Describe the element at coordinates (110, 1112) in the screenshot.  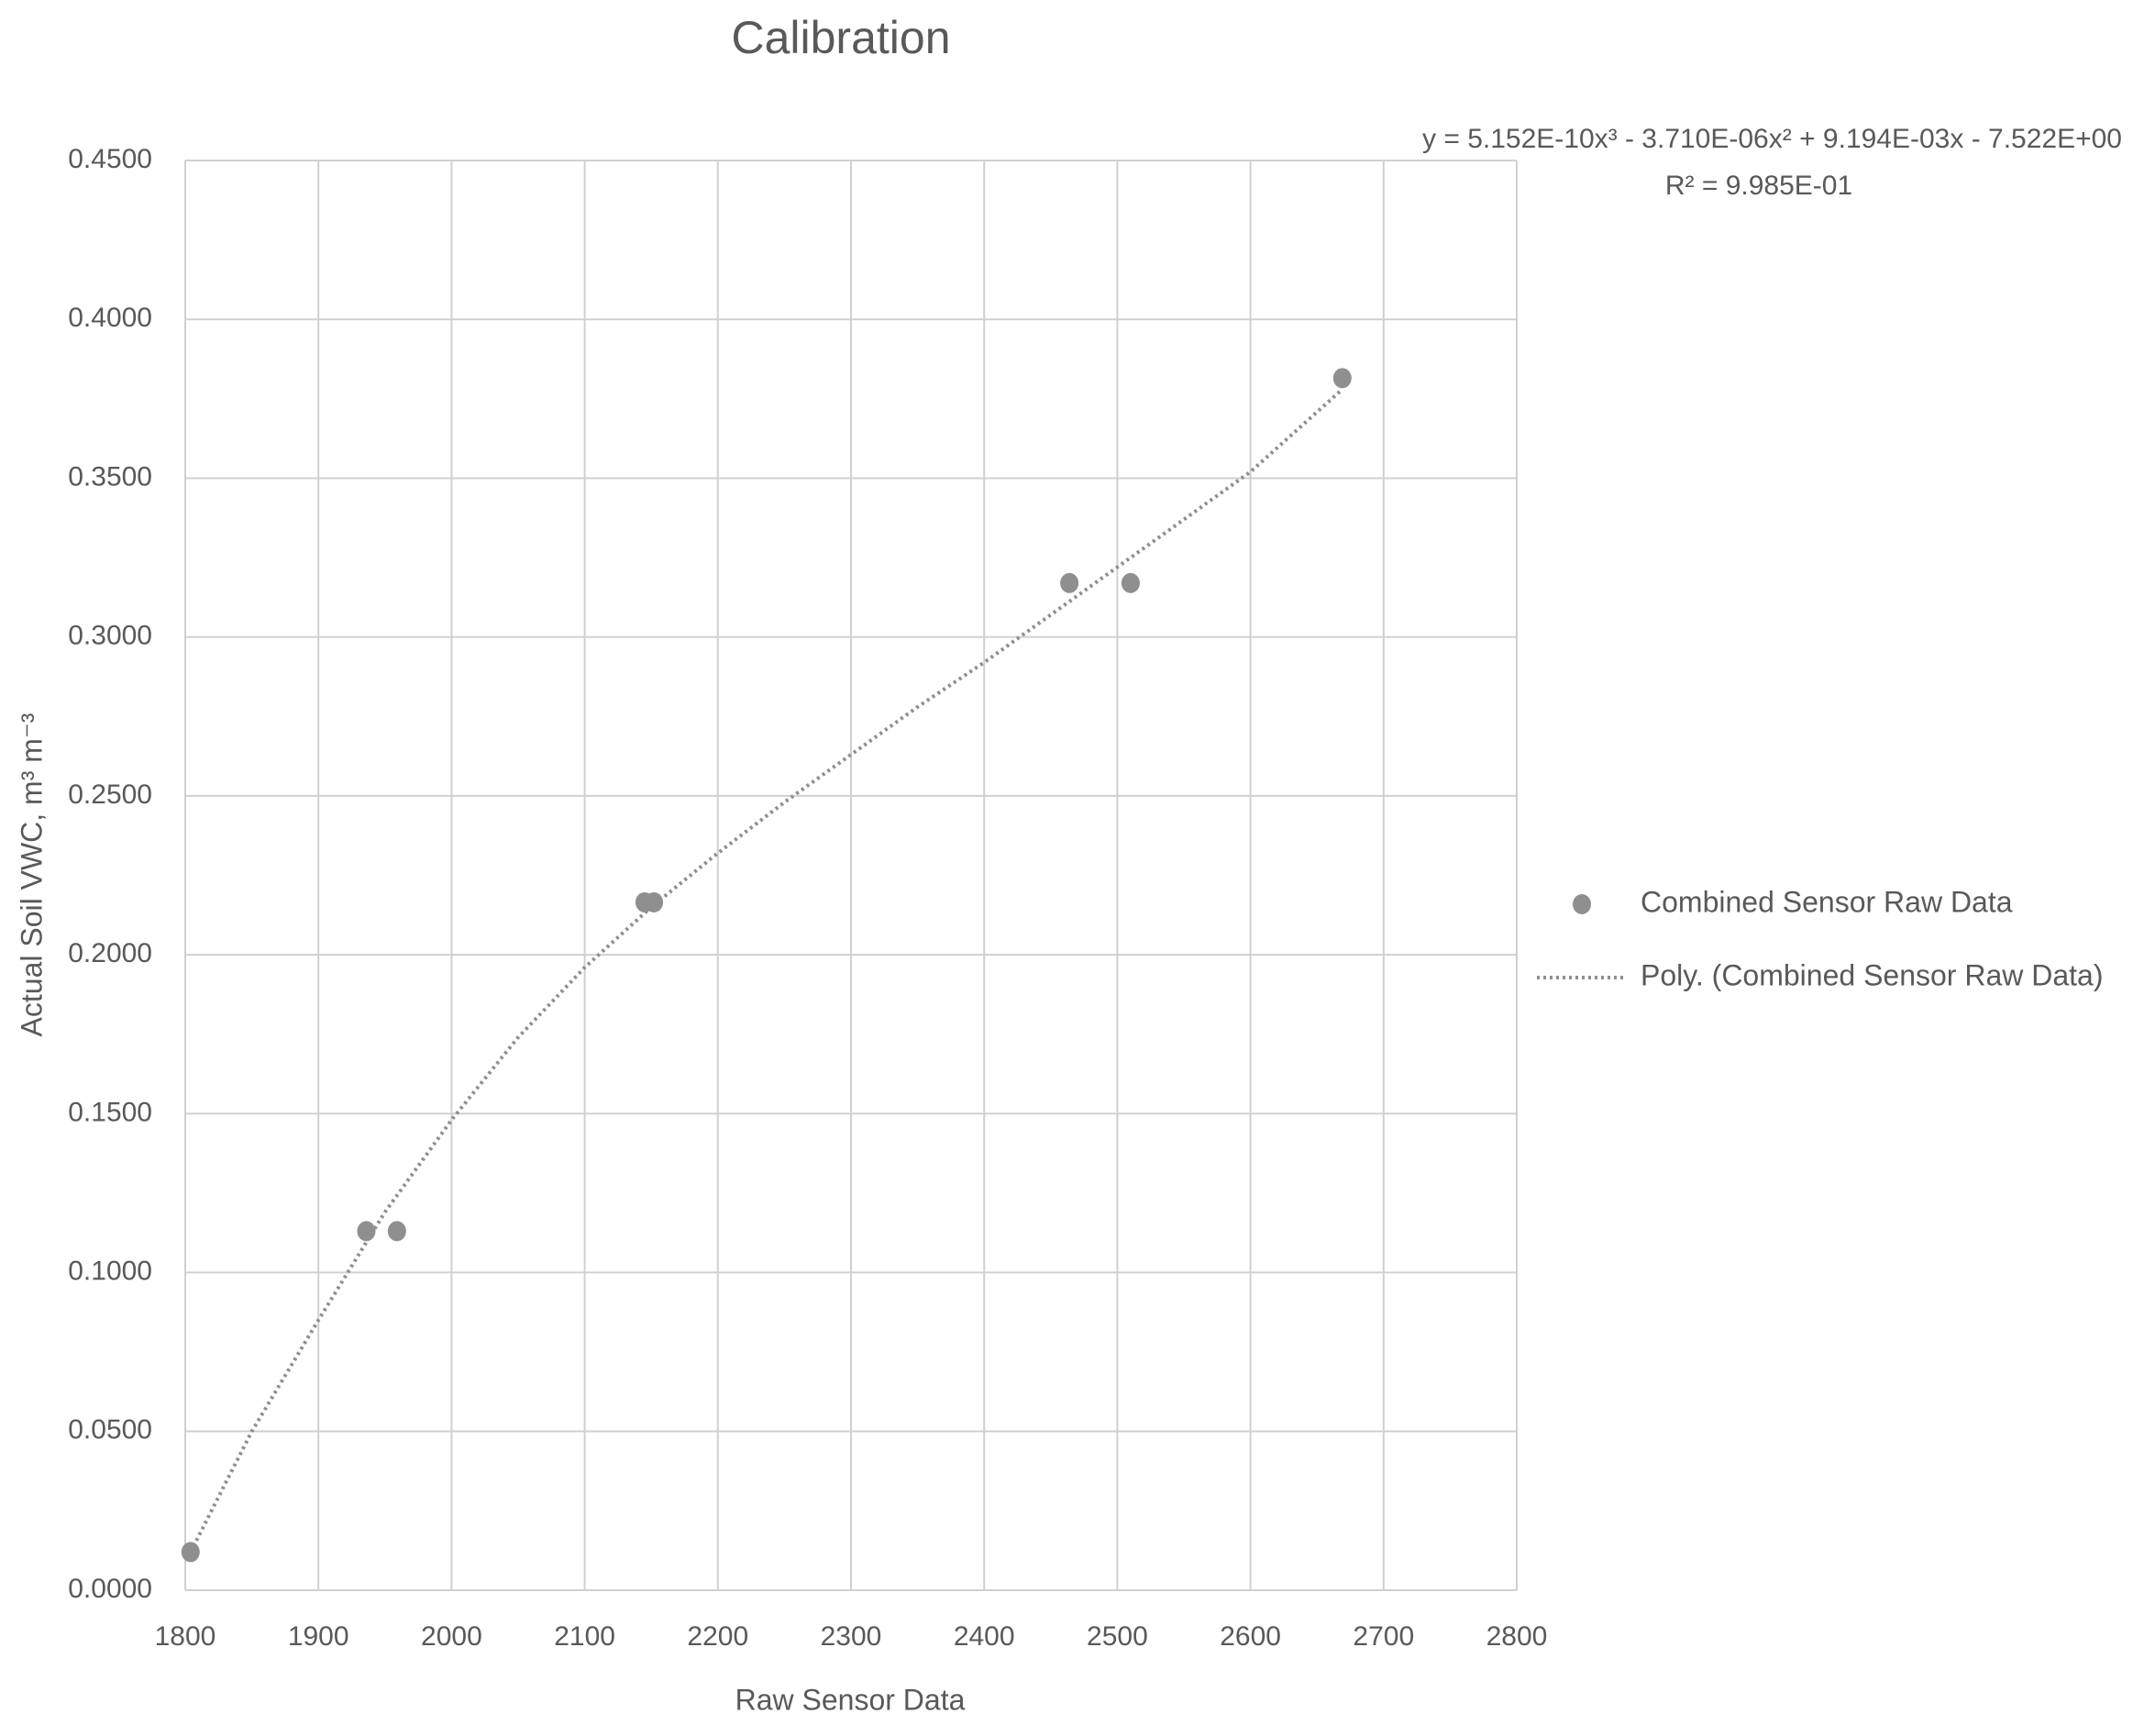
I see `y-tick-label: 0.1500` at that location.